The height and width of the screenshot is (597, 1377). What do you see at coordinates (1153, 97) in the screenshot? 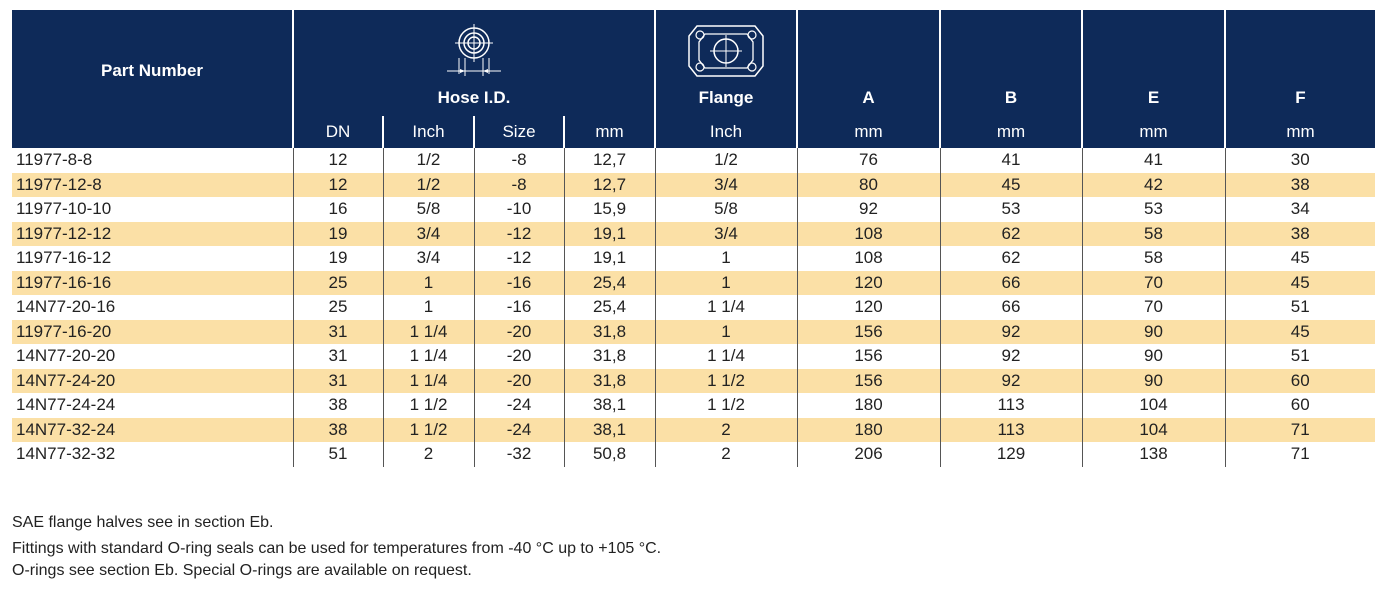
I see `e-header-label: E` at bounding box center [1153, 97].